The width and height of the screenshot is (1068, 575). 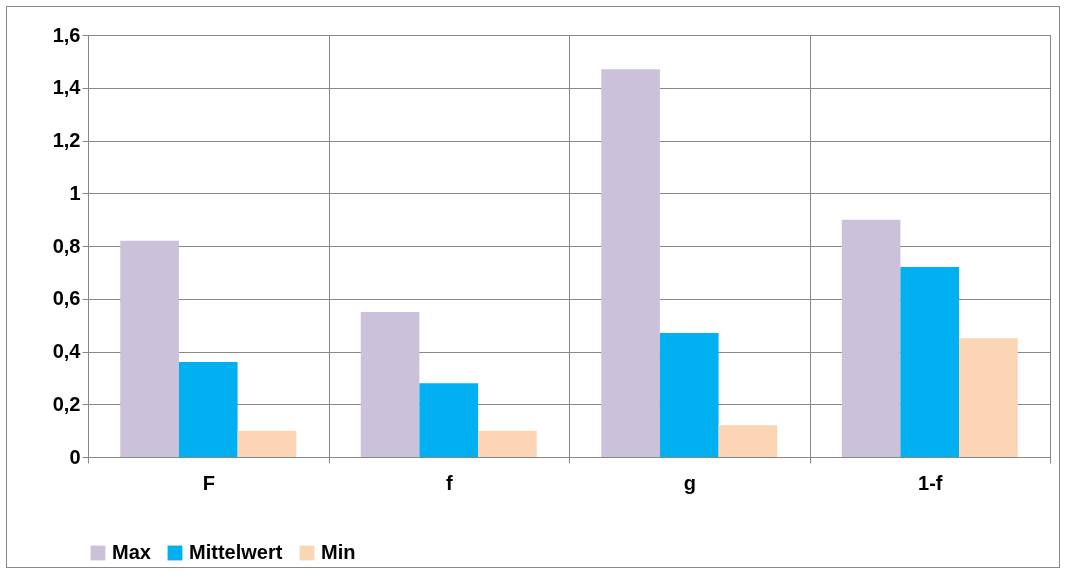 What do you see at coordinates (66, 140) in the screenshot?
I see `y-tick-label: 1,2` at bounding box center [66, 140].